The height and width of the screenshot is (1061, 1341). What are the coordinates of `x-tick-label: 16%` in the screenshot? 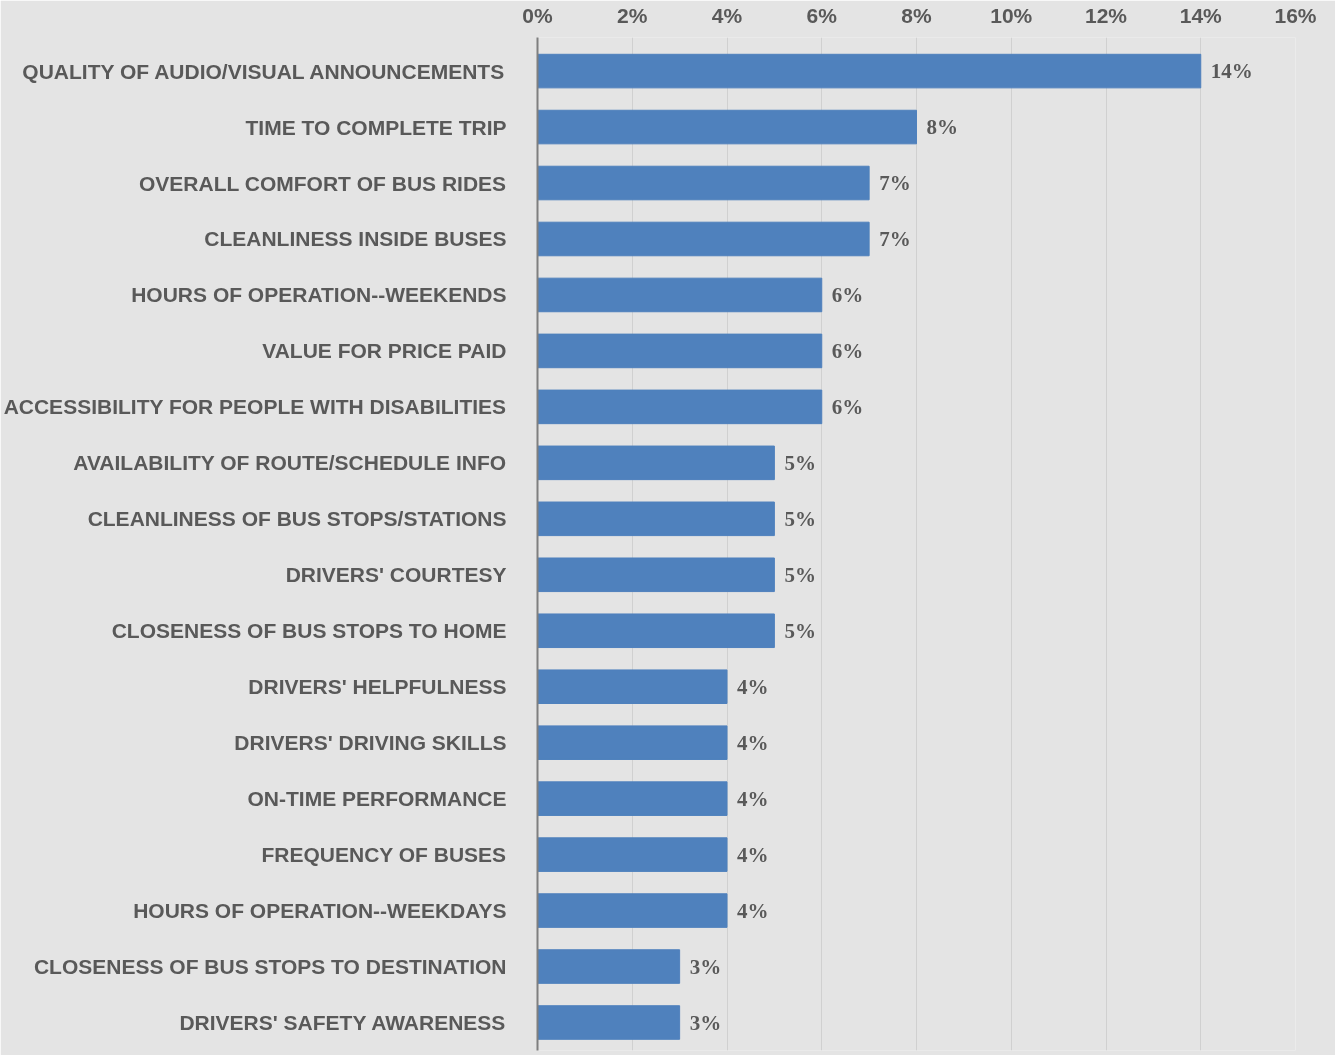 It's located at (1295, 15).